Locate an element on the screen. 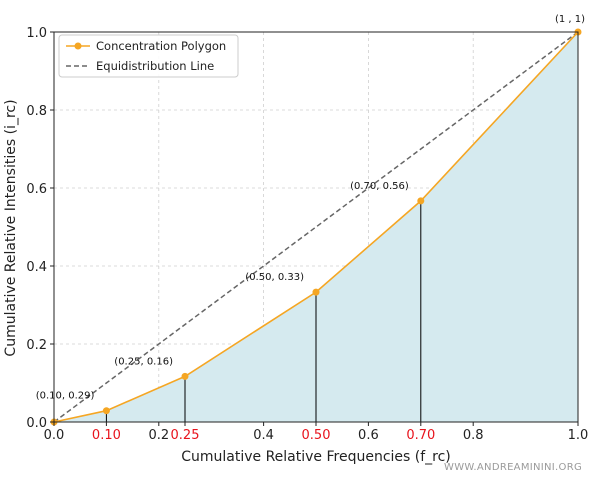 This screenshot has width=600, height=483. x-tick-label-5: 1.0 is located at coordinates (578, 435).